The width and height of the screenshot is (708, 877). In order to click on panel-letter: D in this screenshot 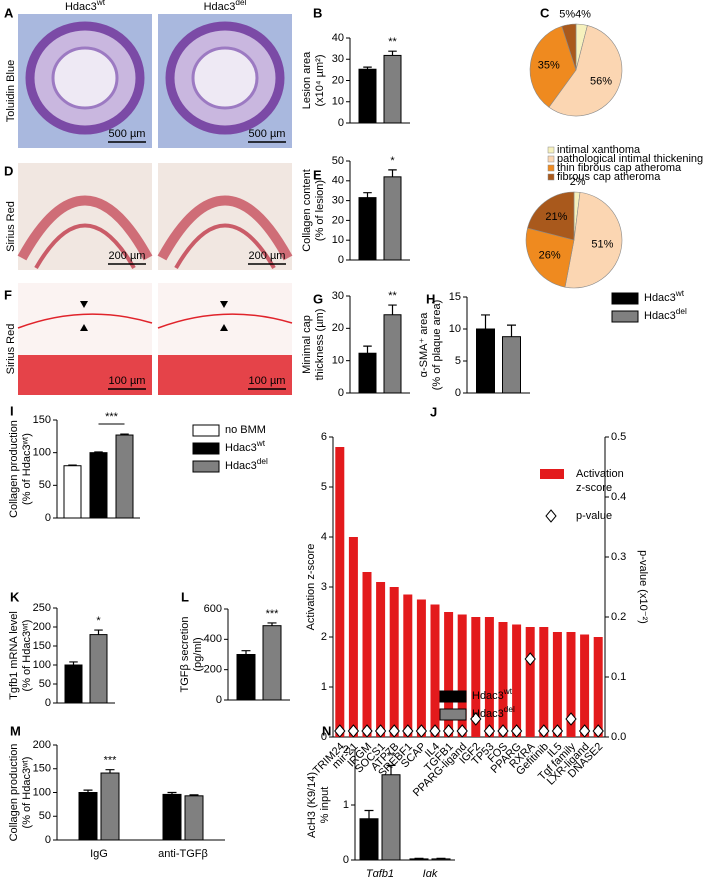, I will do `click(8, 170)`.